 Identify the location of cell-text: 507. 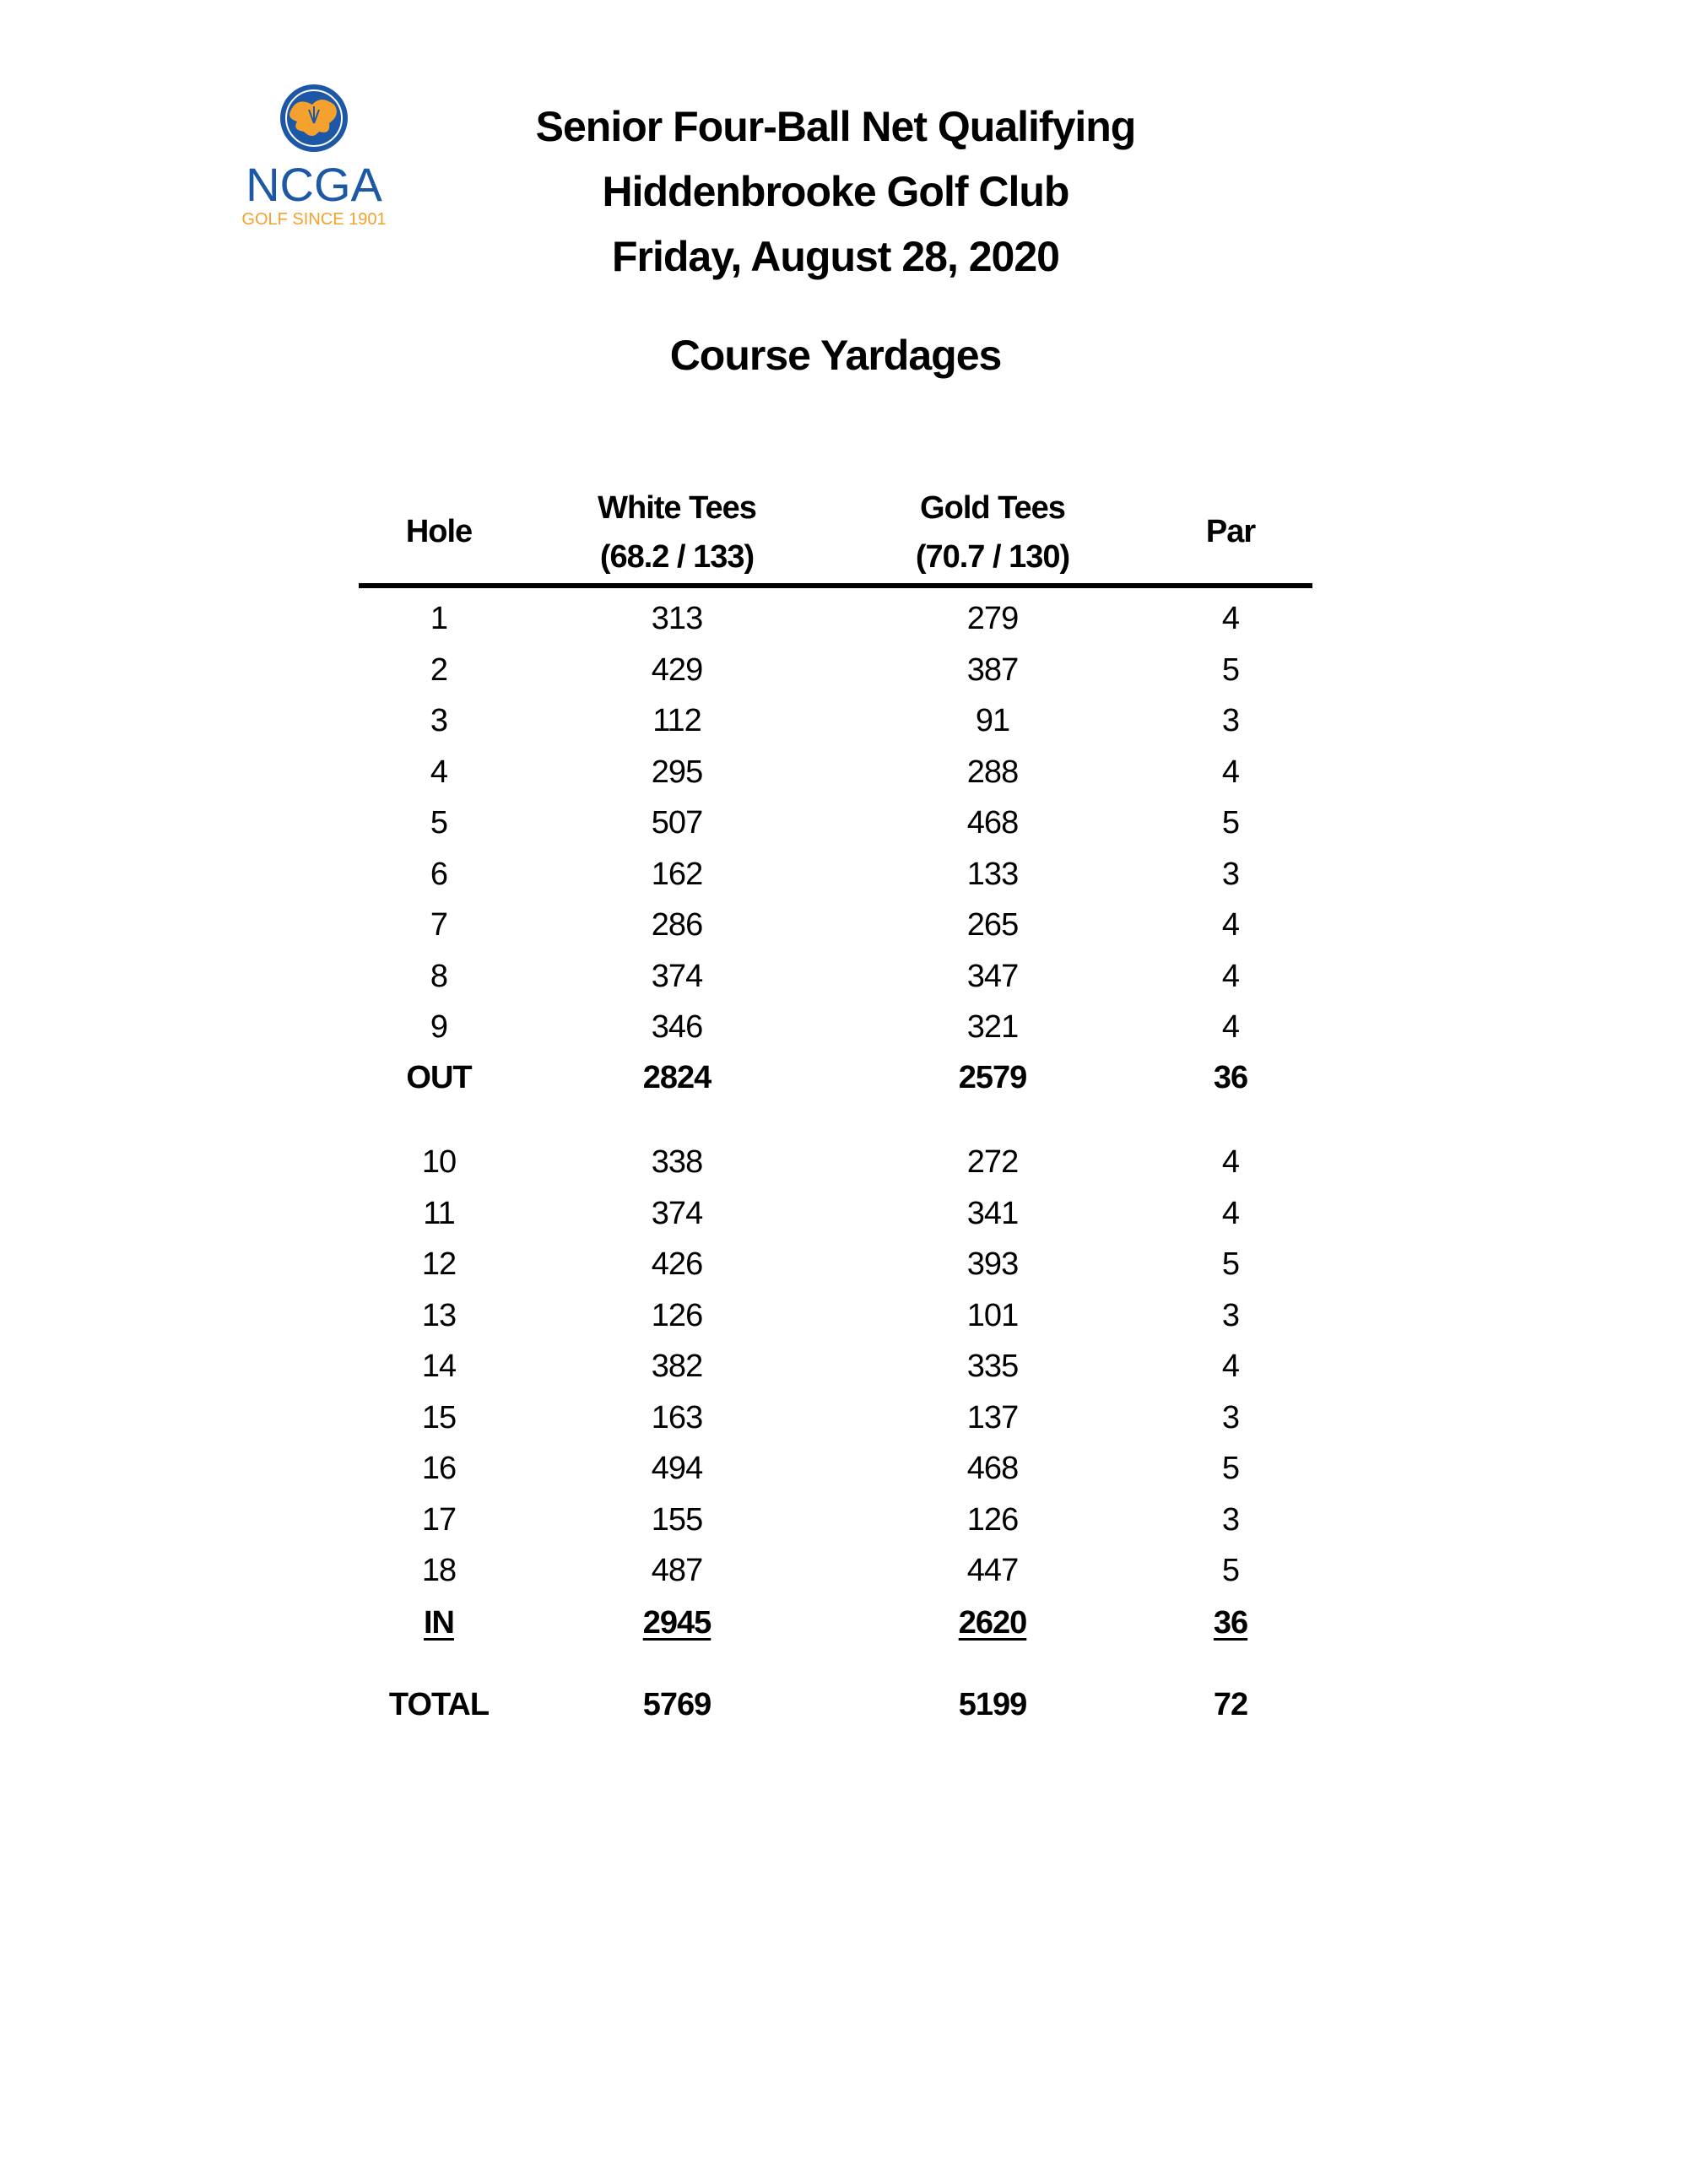
(677, 823).